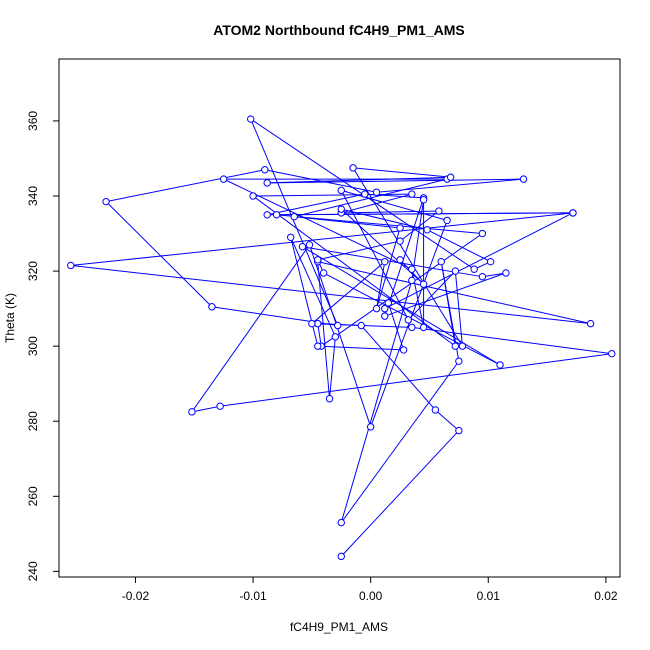  I want to click on y-axis-label: Theta (K), so click(10, 318).